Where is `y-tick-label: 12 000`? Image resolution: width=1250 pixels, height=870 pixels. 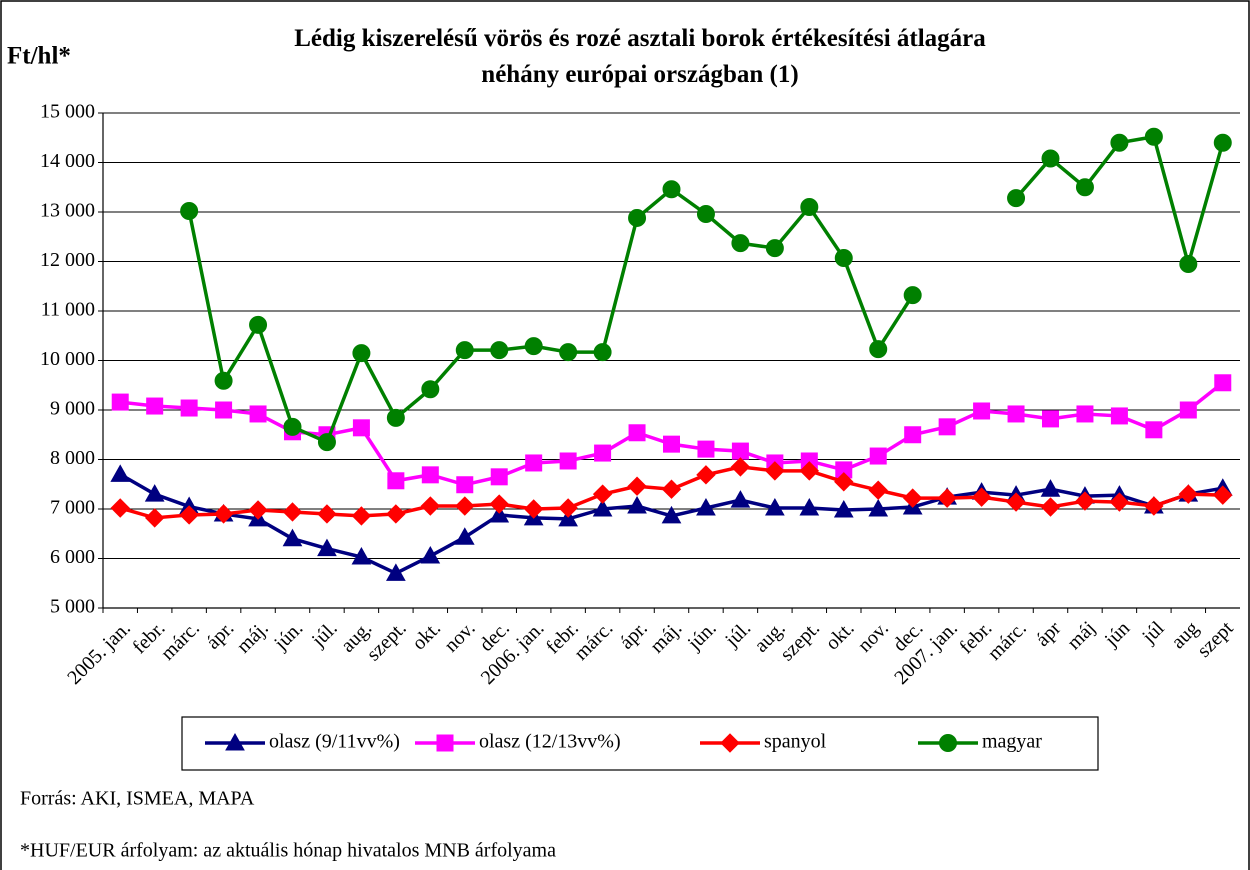 y-tick-label: 12 000 is located at coordinates (67, 260).